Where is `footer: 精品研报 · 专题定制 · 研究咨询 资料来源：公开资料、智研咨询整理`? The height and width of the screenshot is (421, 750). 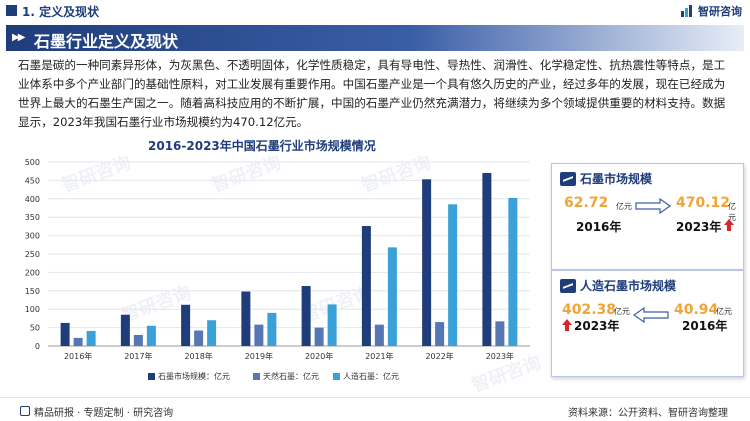 footer: 精品研报 · 专题定制 · 研究咨询 资料来源：公开资料、智研咨询整理 is located at coordinates (375, 409).